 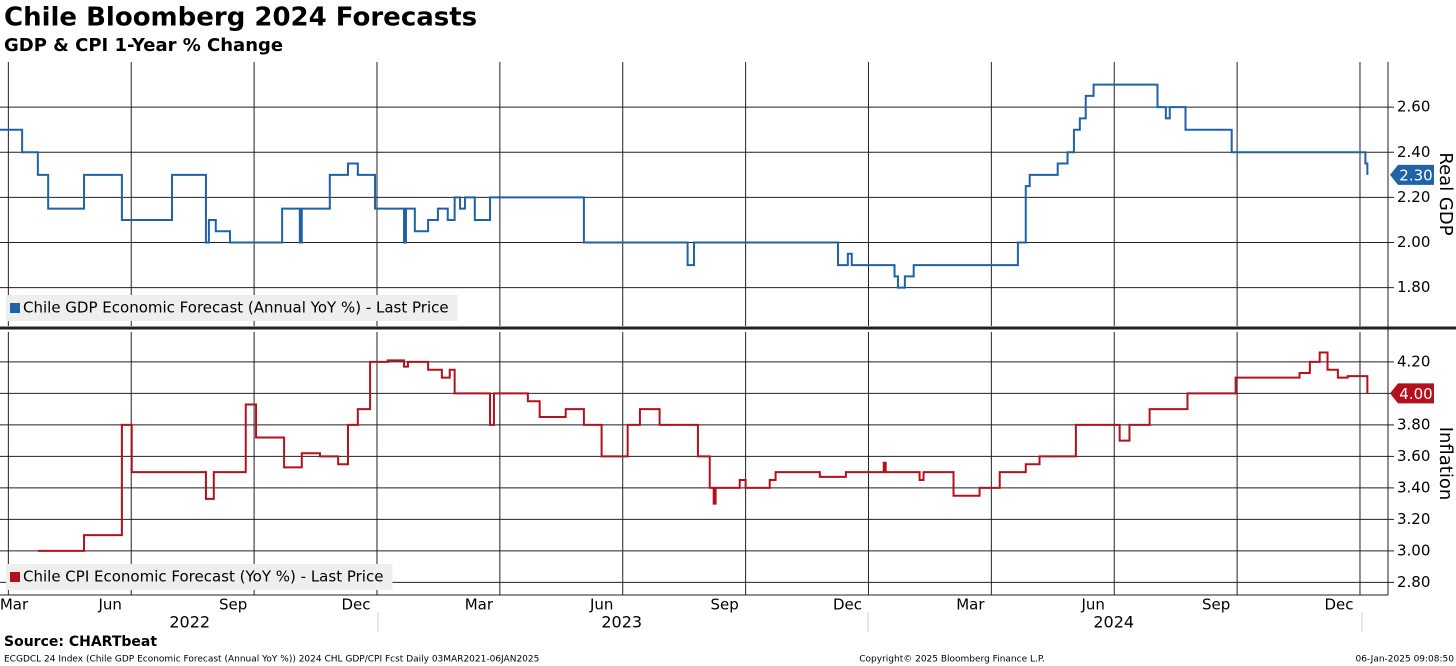 I want to click on y-tick-label: 2.80, so click(x=1413, y=582).